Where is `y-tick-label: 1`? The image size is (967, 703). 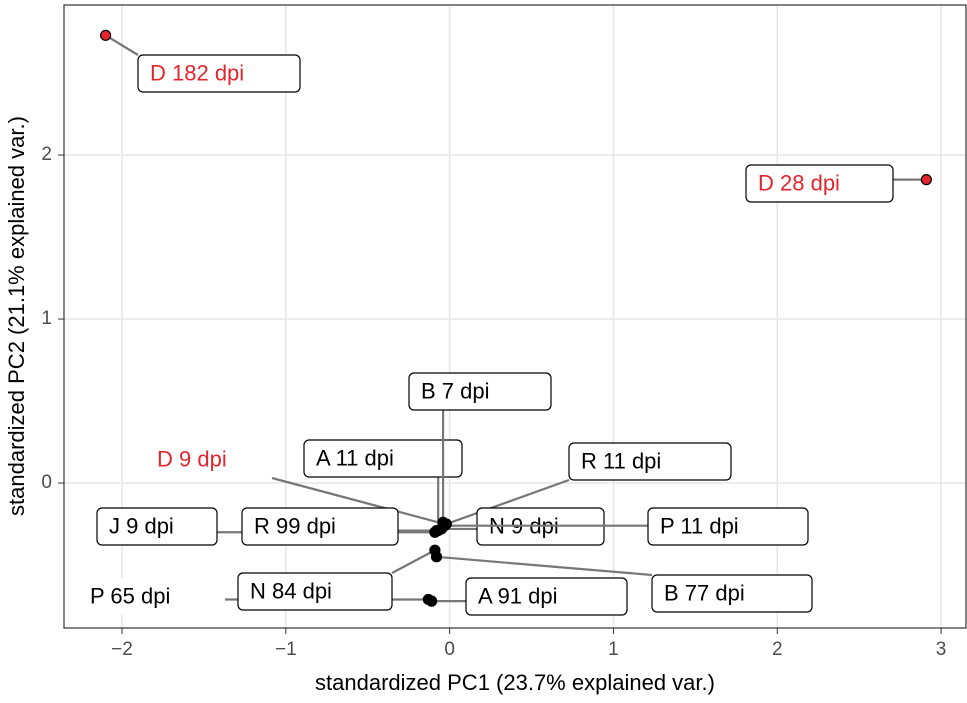 y-tick-label: 1 is located at coordinates (46, 318).